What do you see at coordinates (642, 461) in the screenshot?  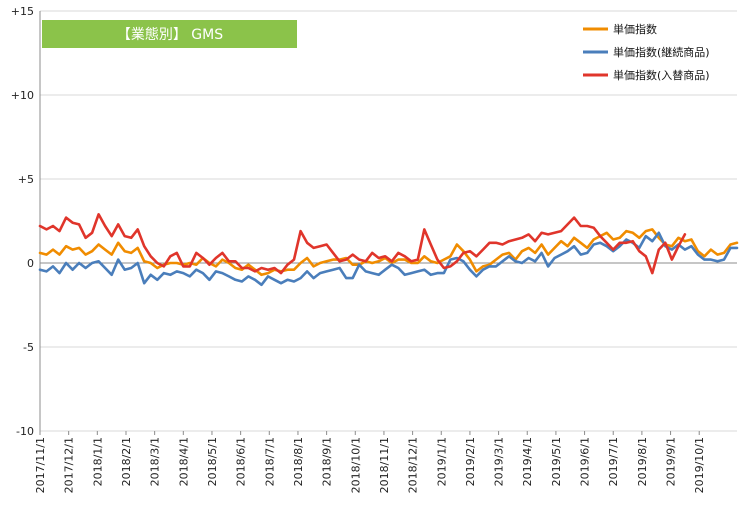 I see `x-tick-label: 2019/8/1` at bounding box center [642, 461].